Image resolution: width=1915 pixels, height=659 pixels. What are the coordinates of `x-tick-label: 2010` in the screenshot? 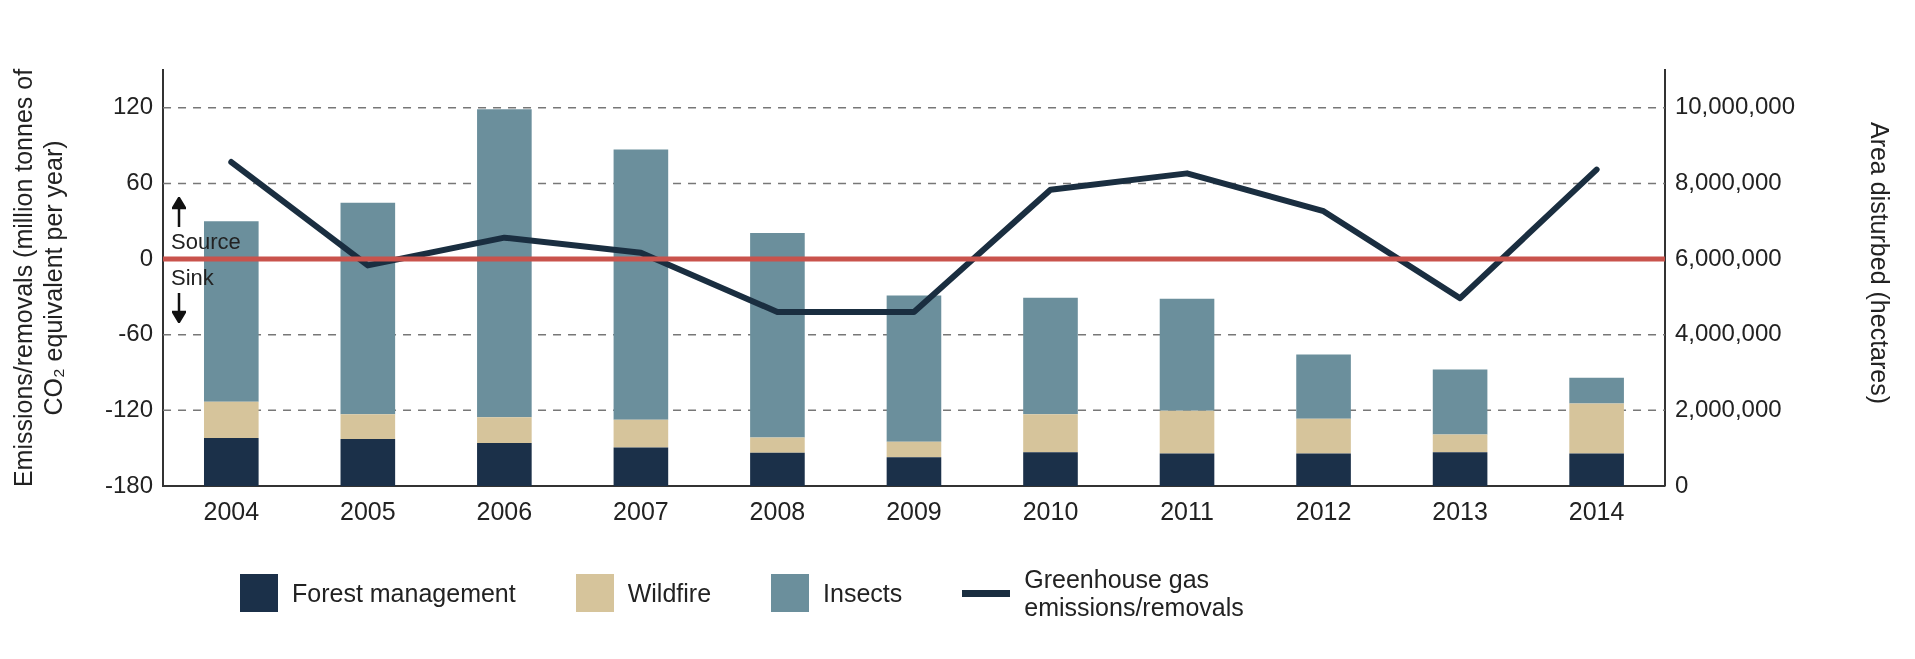 It's located at (1050, 510).